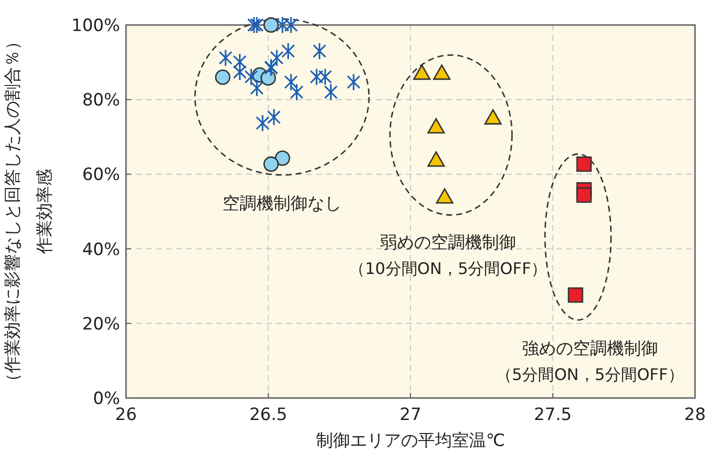 The height and width of the screenshot is (455, 712). What do you see at coordinates (695, 415) in the screenshot?
I see `x-tick-label: 28` at bounding box center [695, 415].